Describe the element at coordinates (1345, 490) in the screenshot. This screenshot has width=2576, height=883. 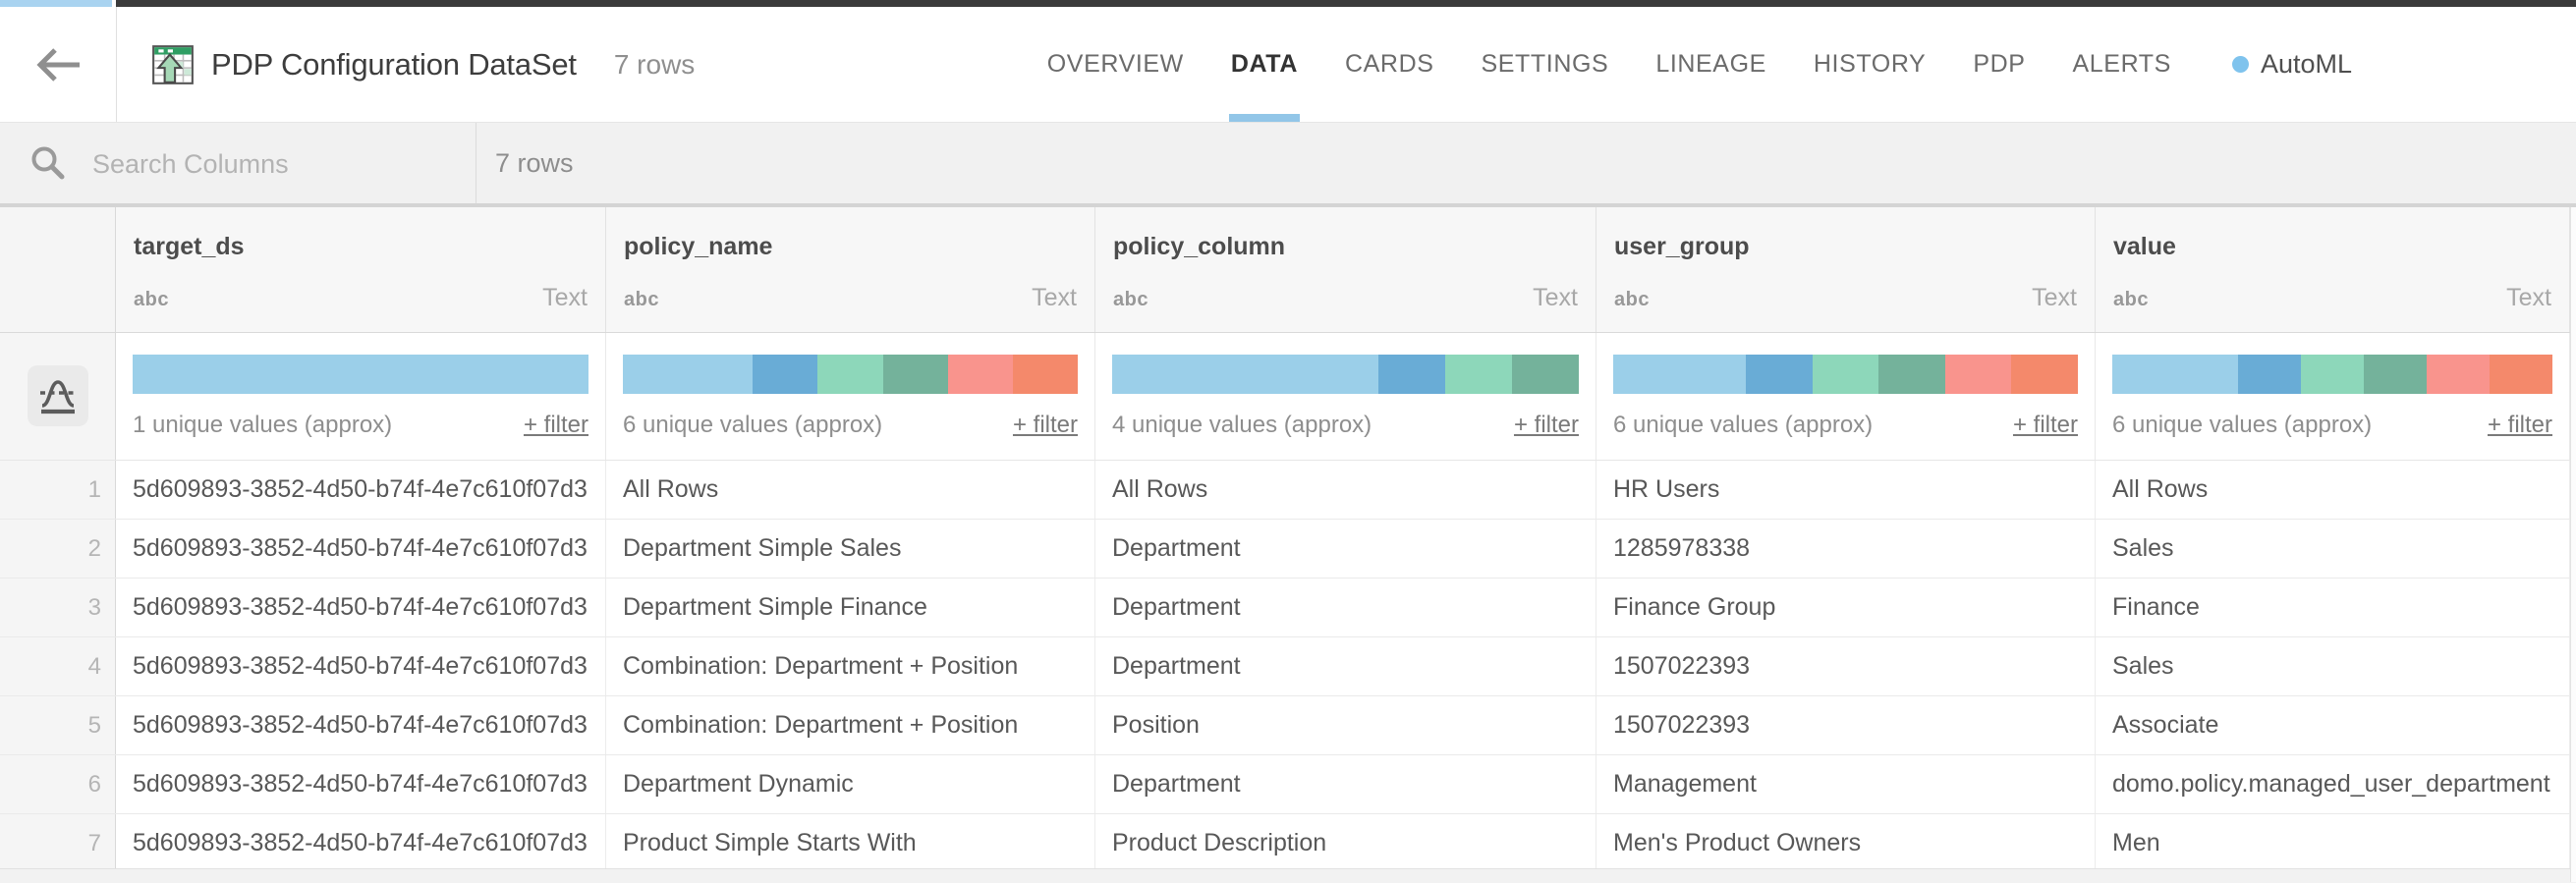
I see `cell-policy_column: All Rows` at that location.